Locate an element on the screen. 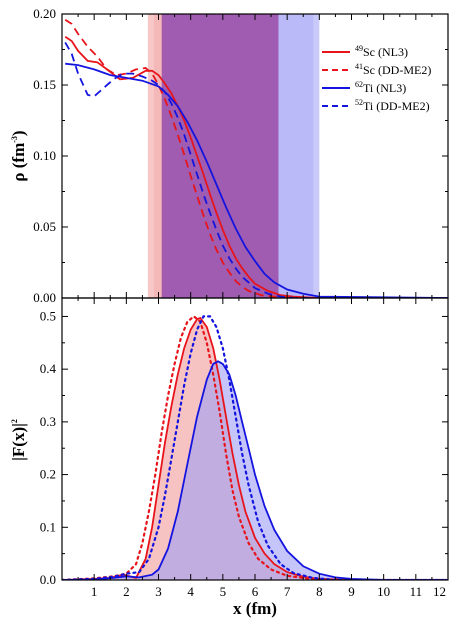 The height and width of the screenshot is (627, 458). legend-label-ti-ddme2: 52Ti (DD-ME2) is located at coordinates (392, 105).